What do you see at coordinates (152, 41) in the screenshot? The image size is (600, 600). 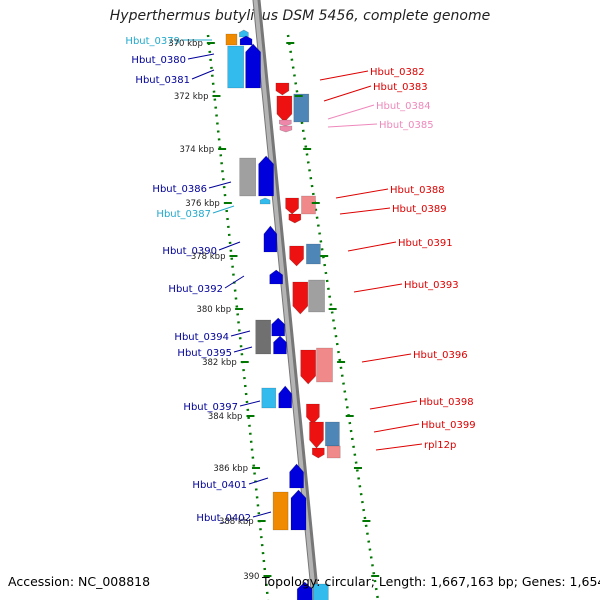 I see `gene-label-left: Hbut_0379` at bounding box center [152, 41].